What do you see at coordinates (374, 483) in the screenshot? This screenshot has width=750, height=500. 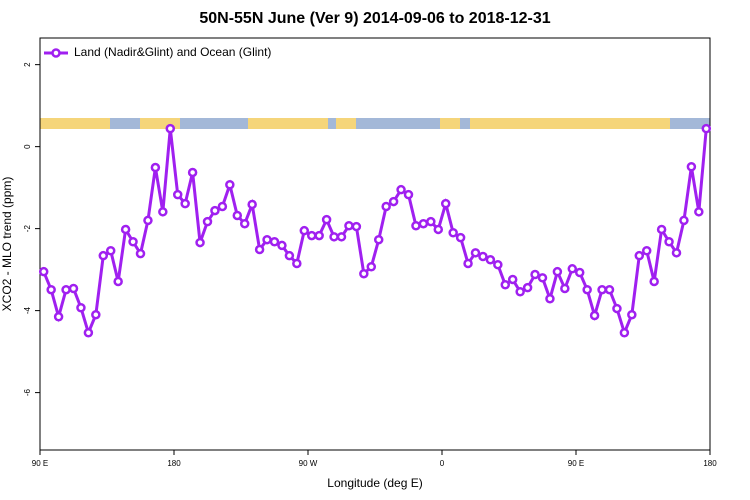 I see `x-axis-label: Longitude (deg E)` at bounding box center [374, 483].